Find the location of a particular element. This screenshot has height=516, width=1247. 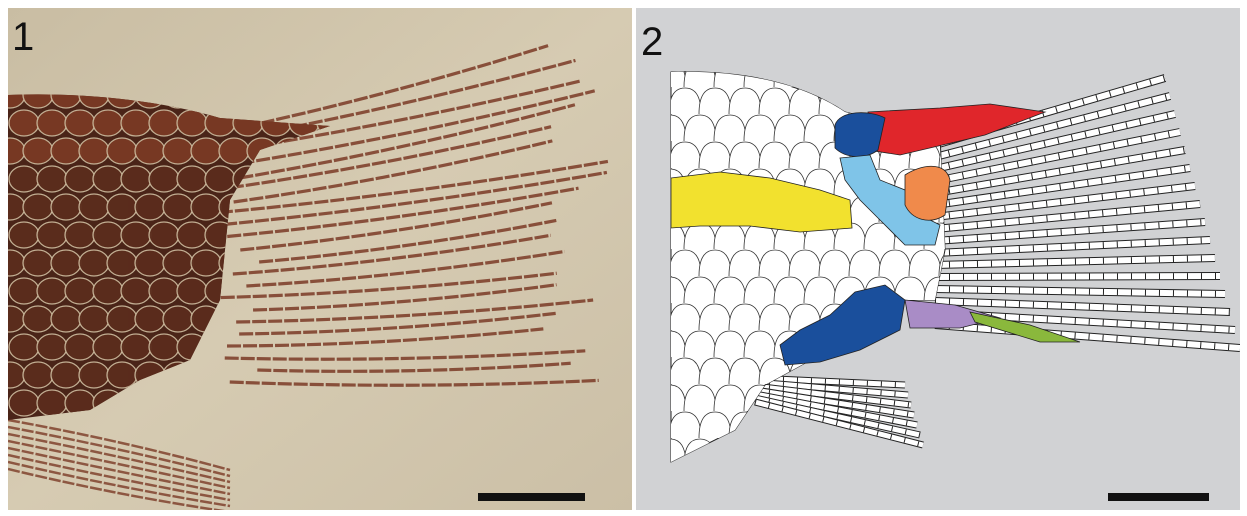

yellow-scales is located at coordinates (761, 202).